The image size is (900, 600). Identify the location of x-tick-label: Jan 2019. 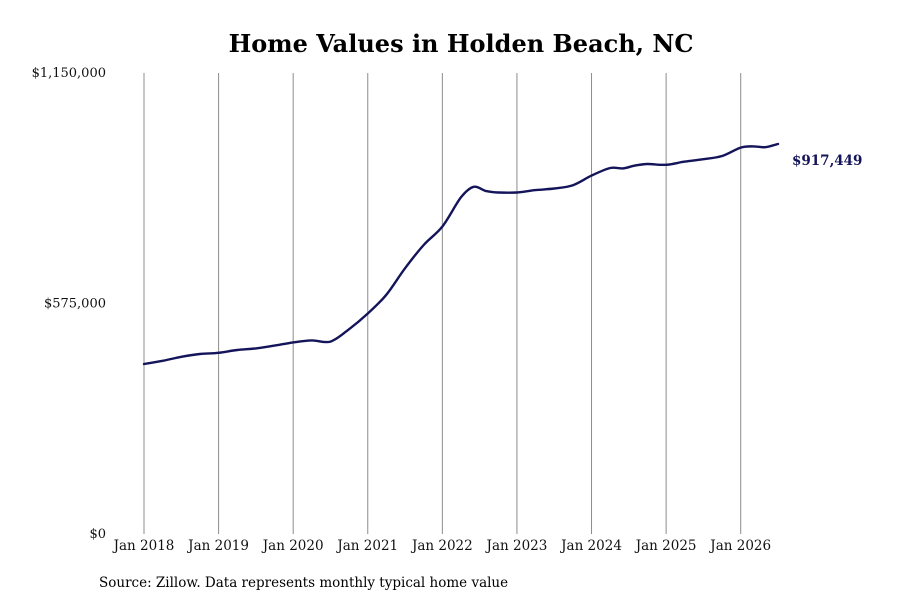
(217, 546).